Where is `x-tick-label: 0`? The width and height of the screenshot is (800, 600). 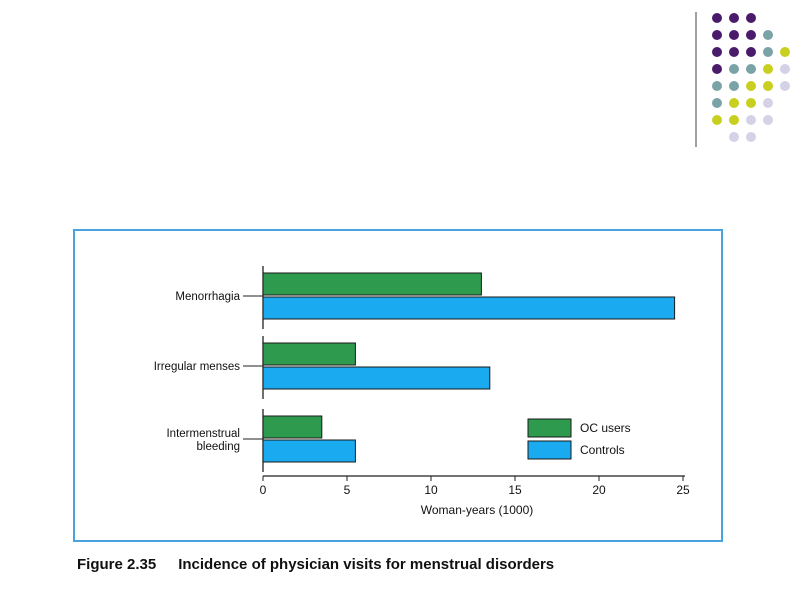 x-tick-label: 0 is located at coordinates (263, 490).